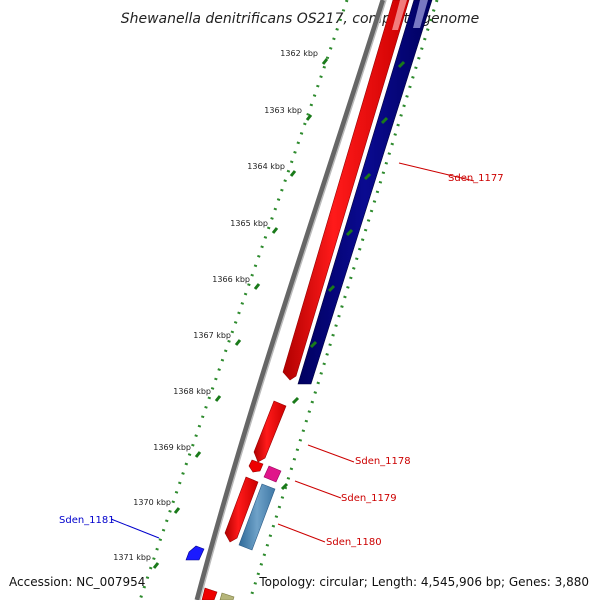 The height and width of the screenshot is (600, 600). What do you see at coordinates (383, 461) in the screenshot?
I see `gene-label-sden-1178: Sden_1178` at bounding box center [383, 461].